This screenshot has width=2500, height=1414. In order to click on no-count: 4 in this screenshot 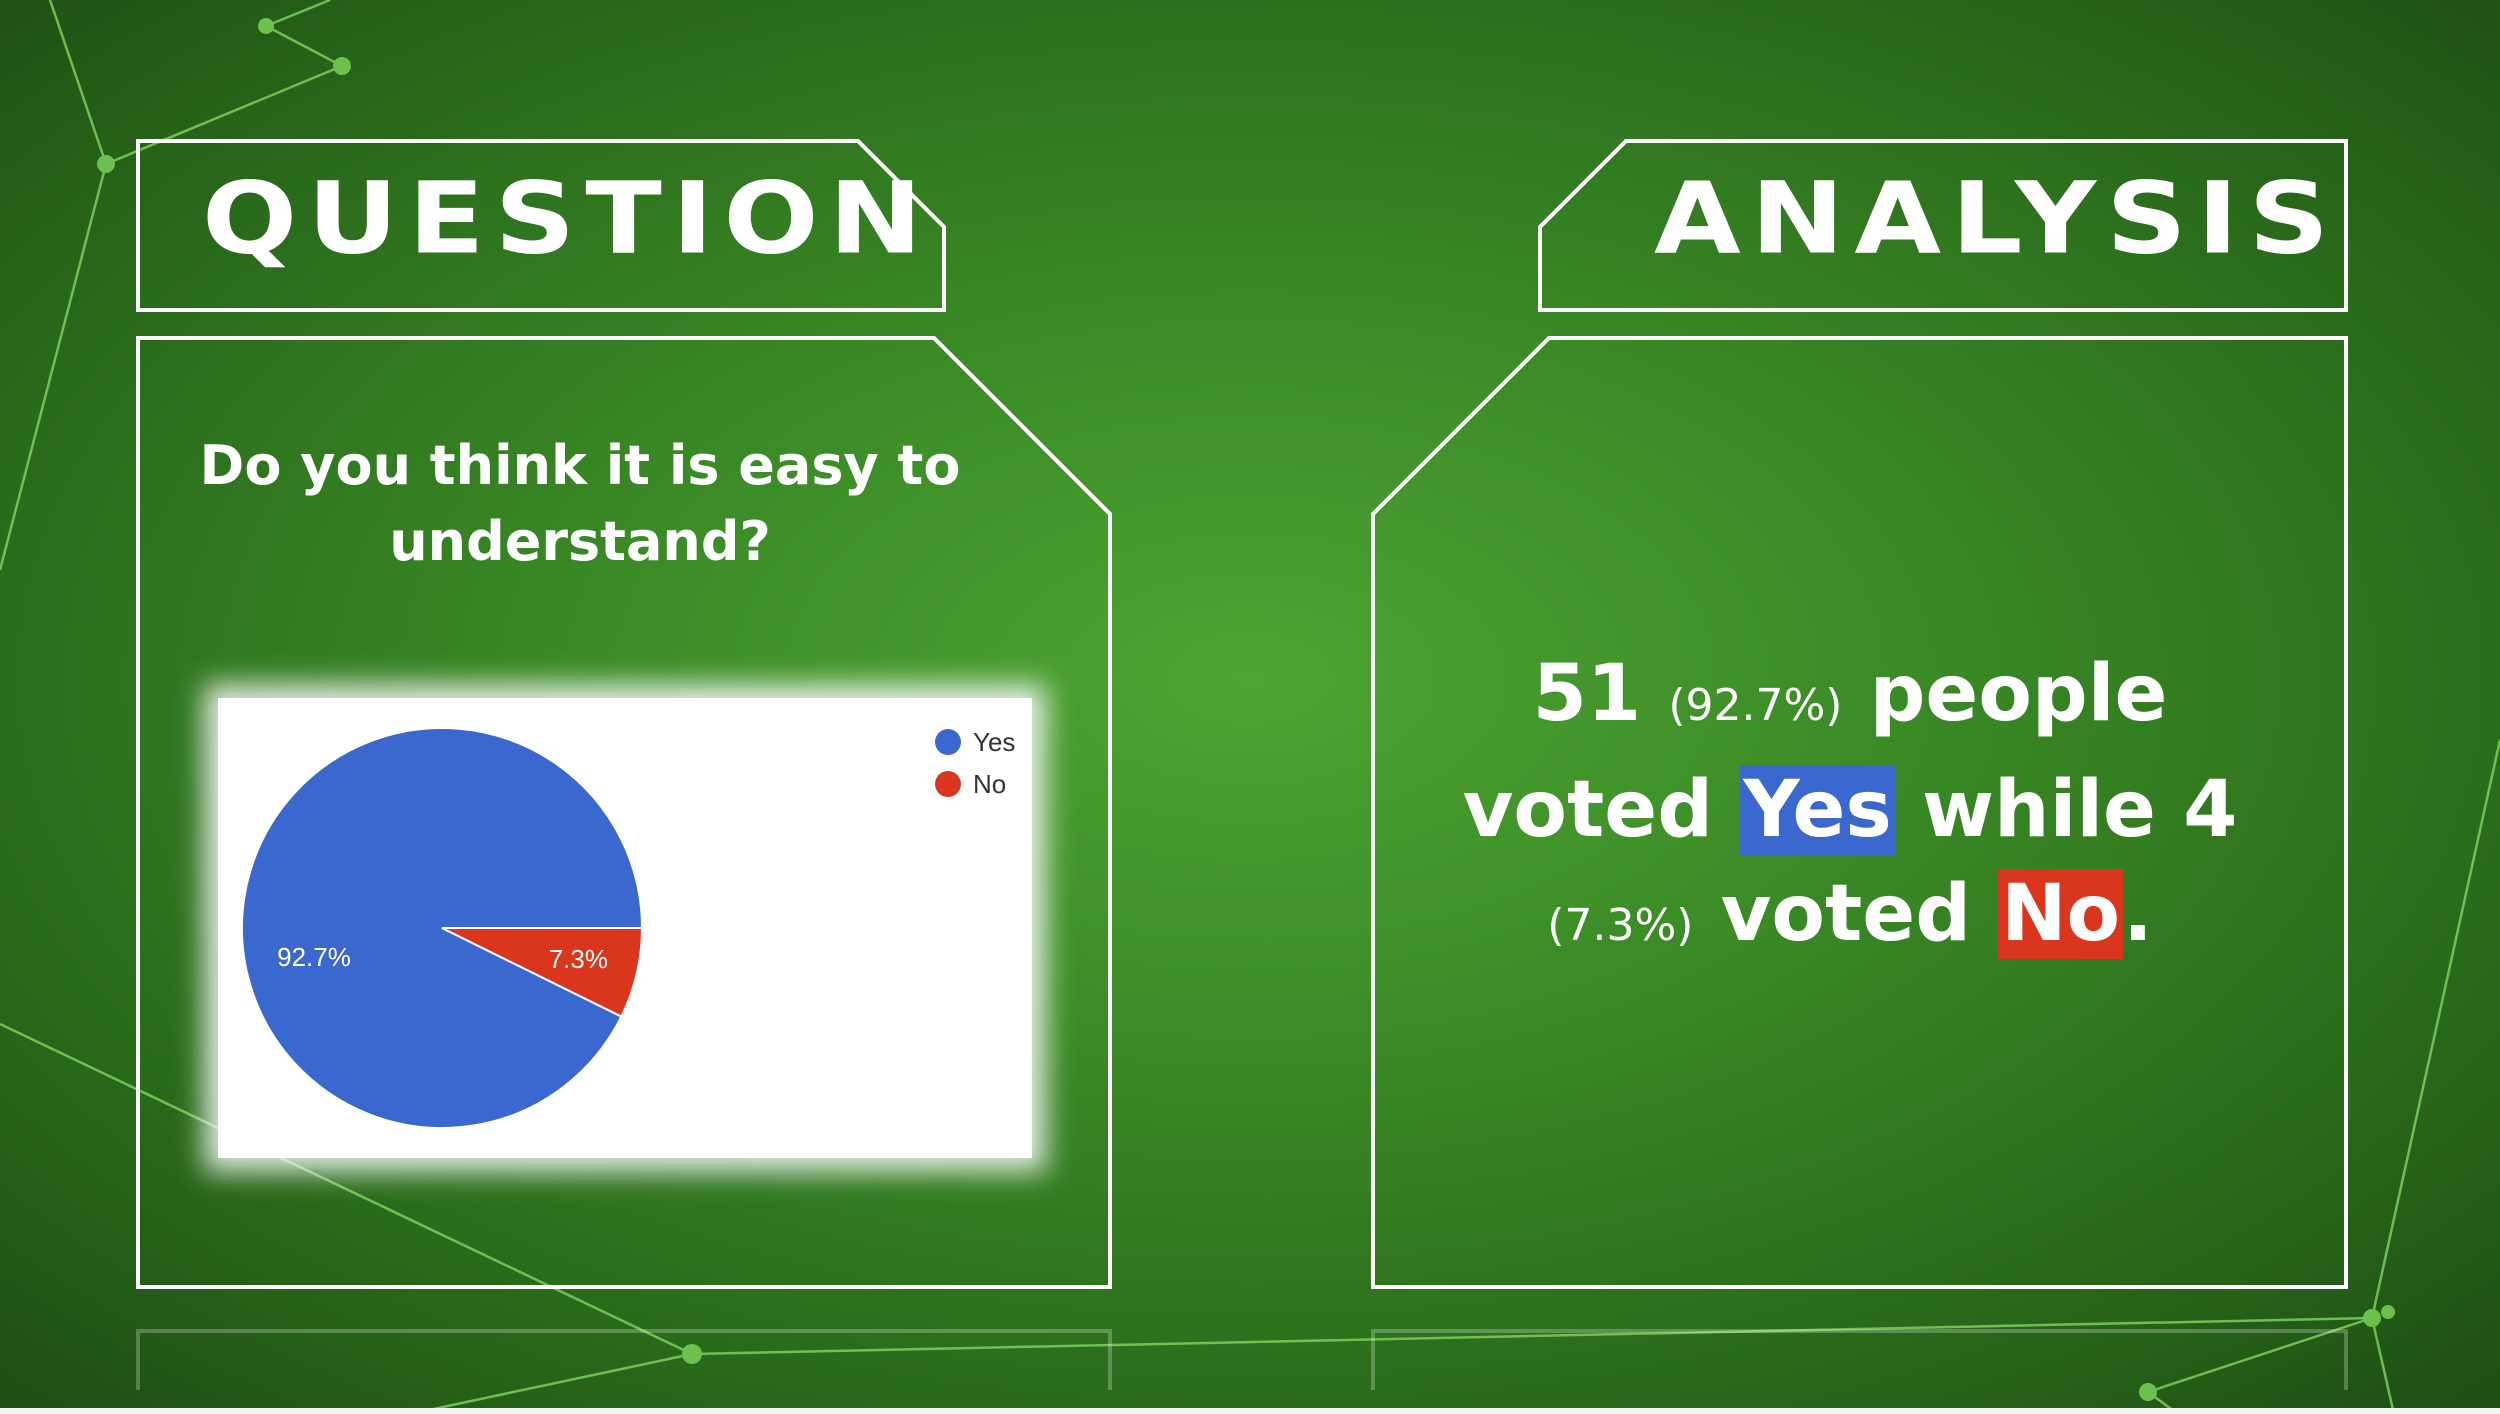, I will do `click(2210, 810)`.